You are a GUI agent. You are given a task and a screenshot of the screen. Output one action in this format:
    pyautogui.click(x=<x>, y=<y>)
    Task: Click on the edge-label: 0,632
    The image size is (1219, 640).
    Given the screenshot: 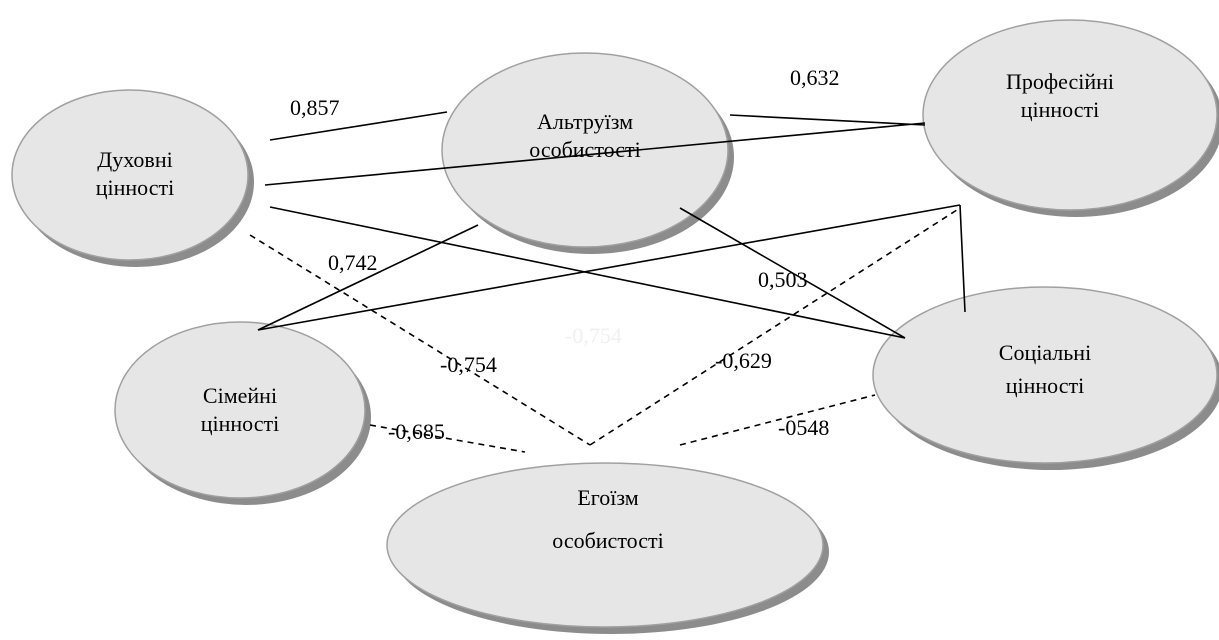 What is the action you would take?
    pyautogui.click(x=815, y=77)
    